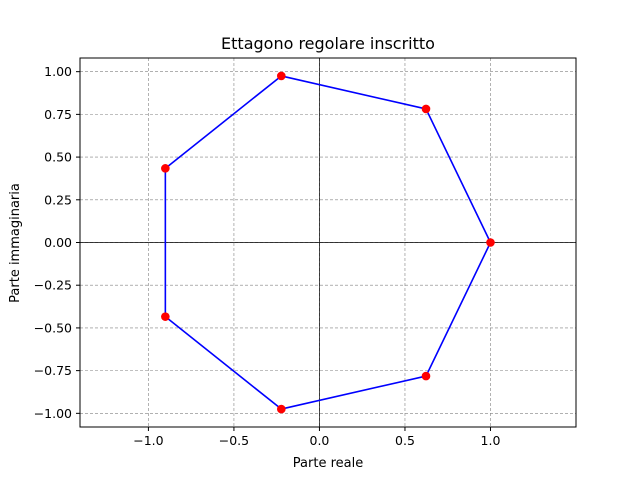 This screenshot has height=480, width=640. What do you see at coordinates (53, 285) in the screenshot?
I see `y-tick-label: −0.25` at bounding box center [53, 285].